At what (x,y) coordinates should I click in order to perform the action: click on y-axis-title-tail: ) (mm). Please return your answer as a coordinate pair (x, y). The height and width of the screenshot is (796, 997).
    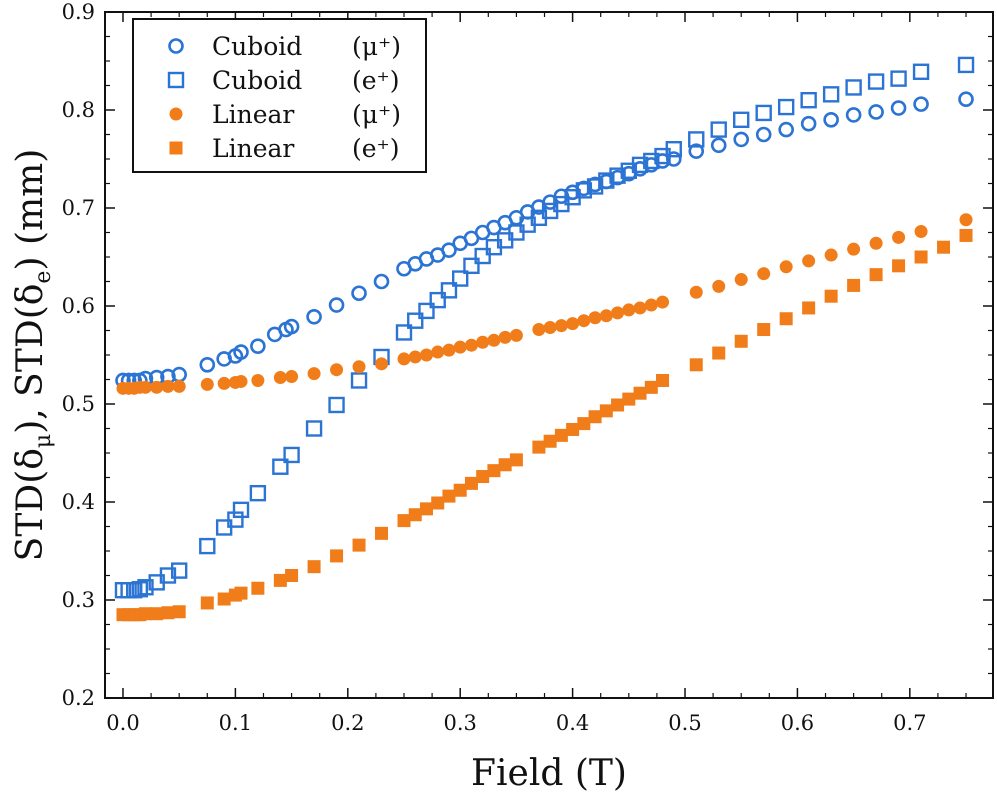
    Looking at the image, I should click on (30, 210).